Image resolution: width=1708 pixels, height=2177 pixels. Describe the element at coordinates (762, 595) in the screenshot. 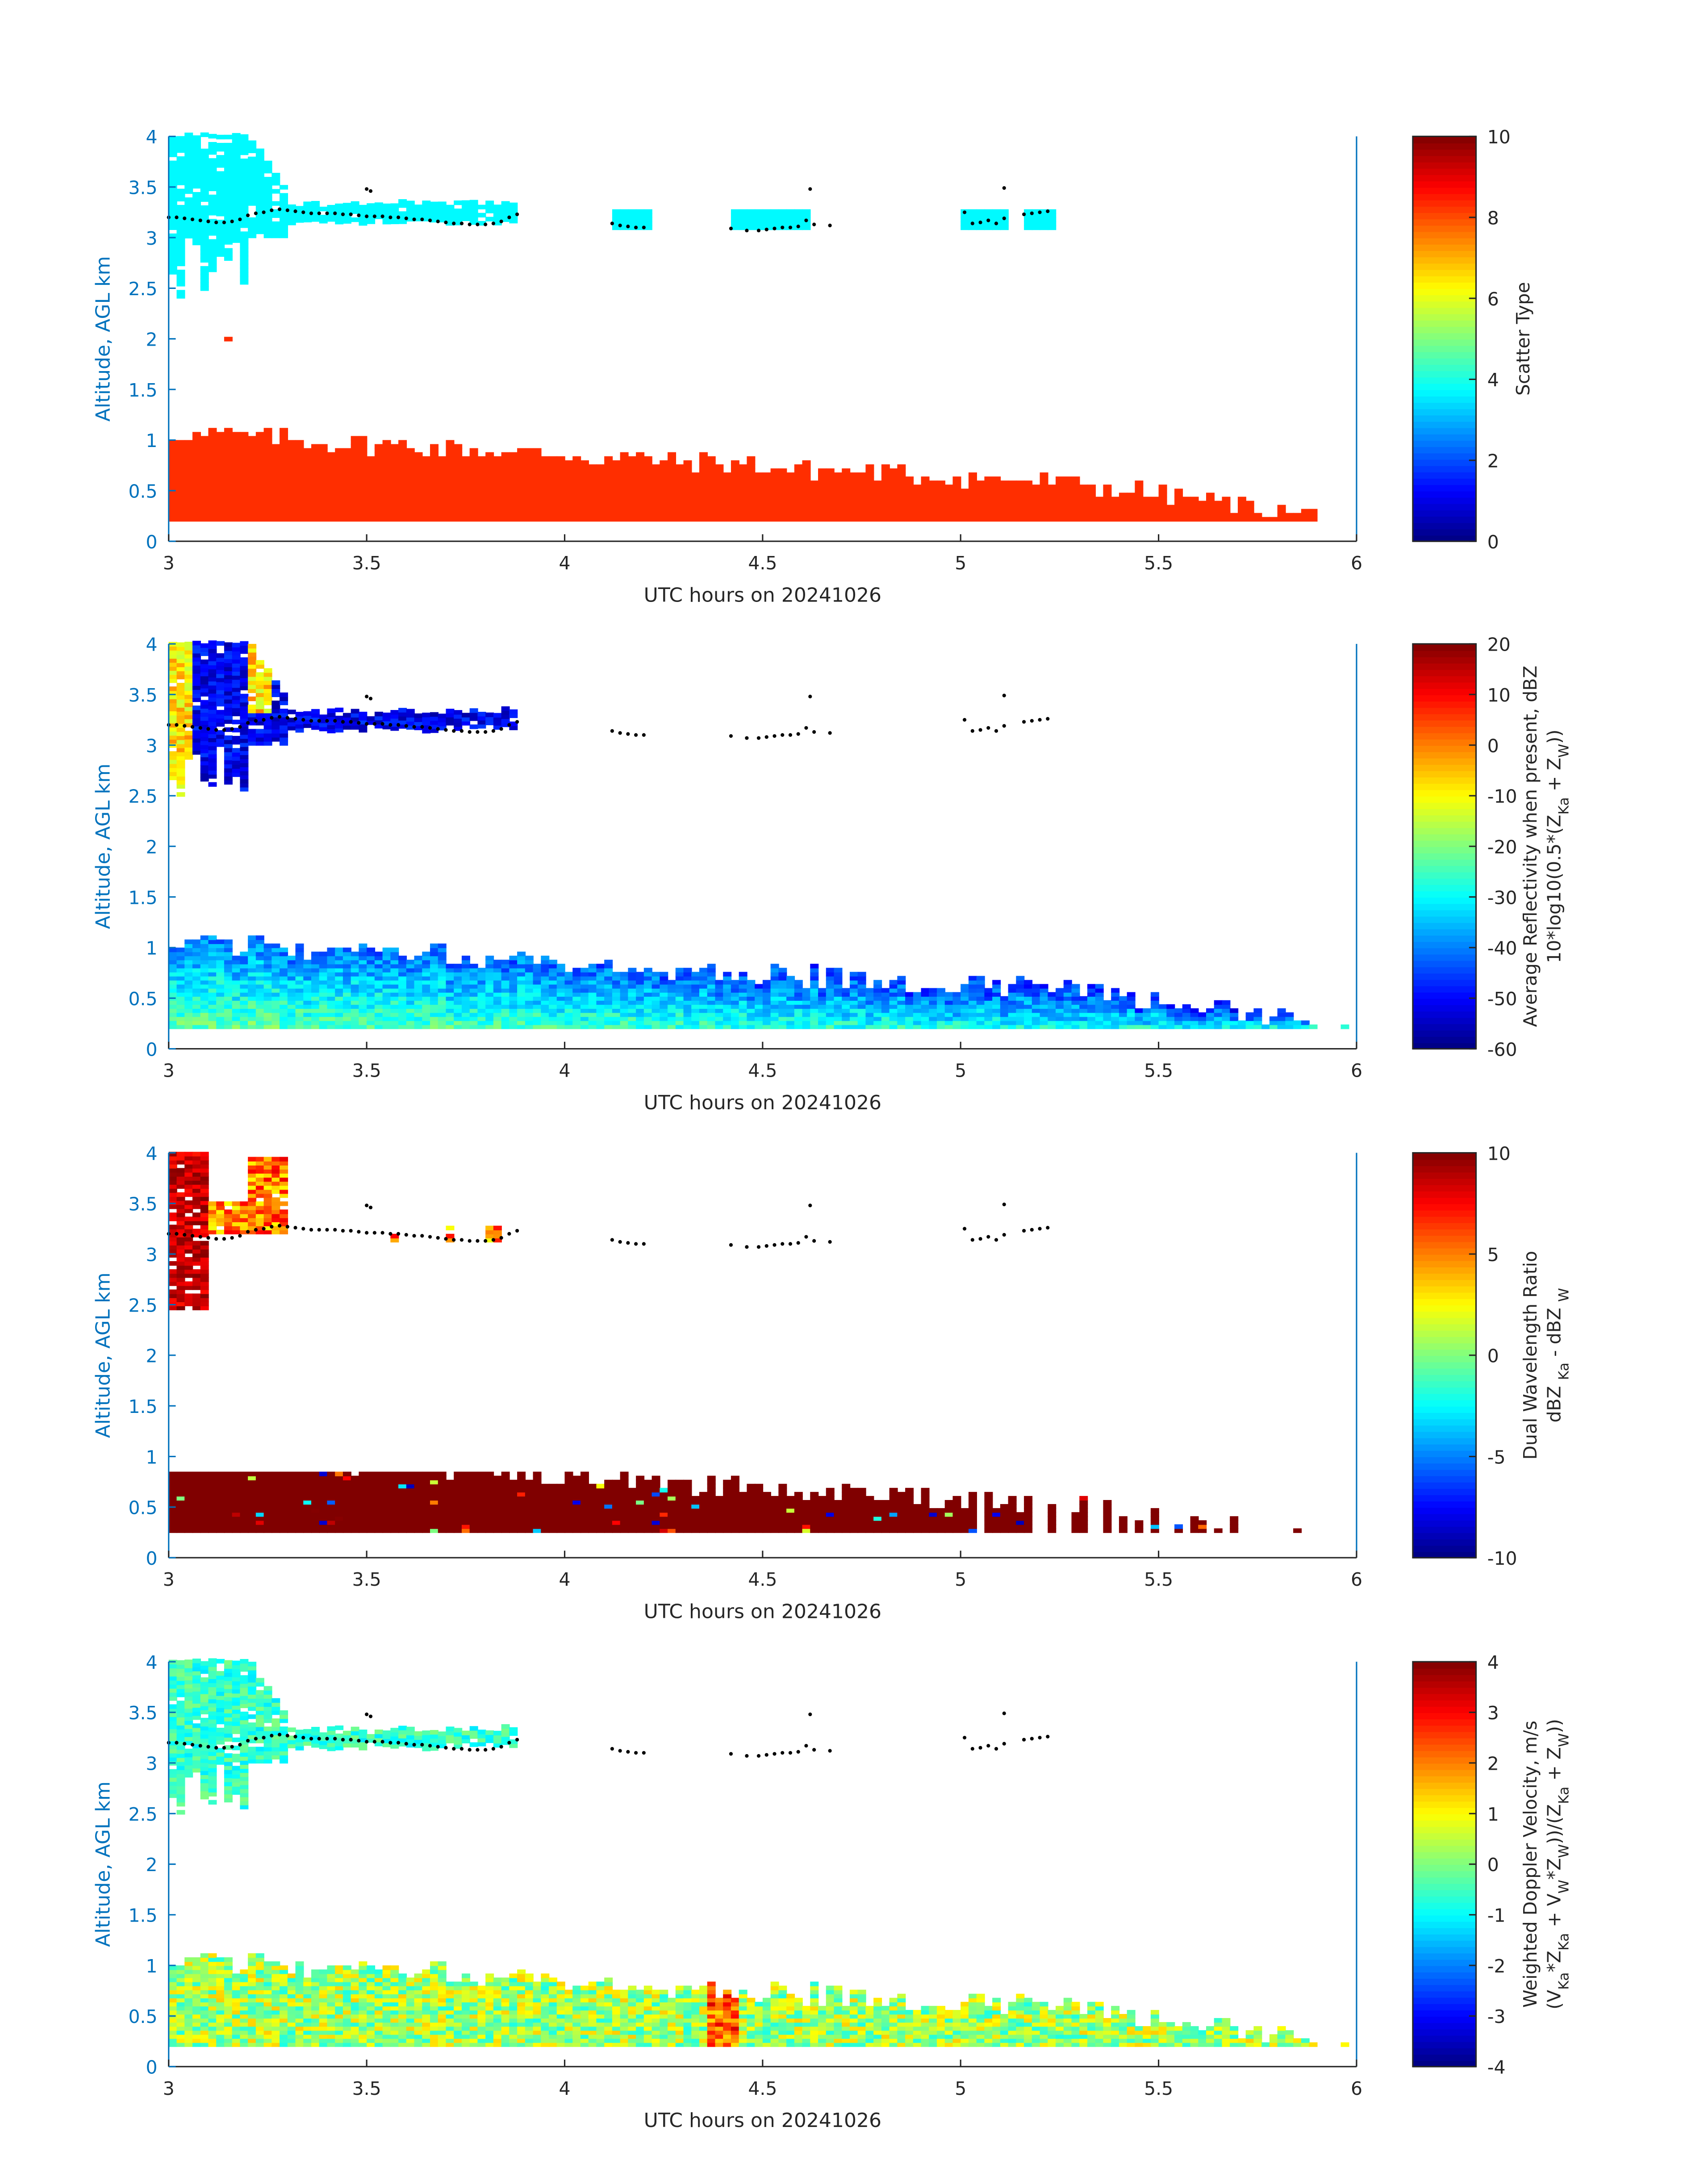

I see `x-axis-label: UTC hours on 20241026` at that location.